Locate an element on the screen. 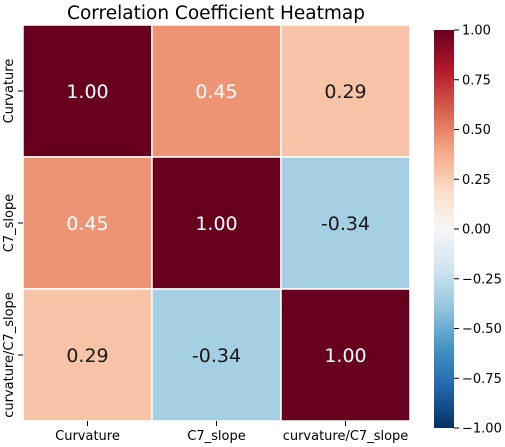 The width and height of the screenshot is (505, 447). y-tick-label: curvature/C7_slope is located at coordinates (9, 355).